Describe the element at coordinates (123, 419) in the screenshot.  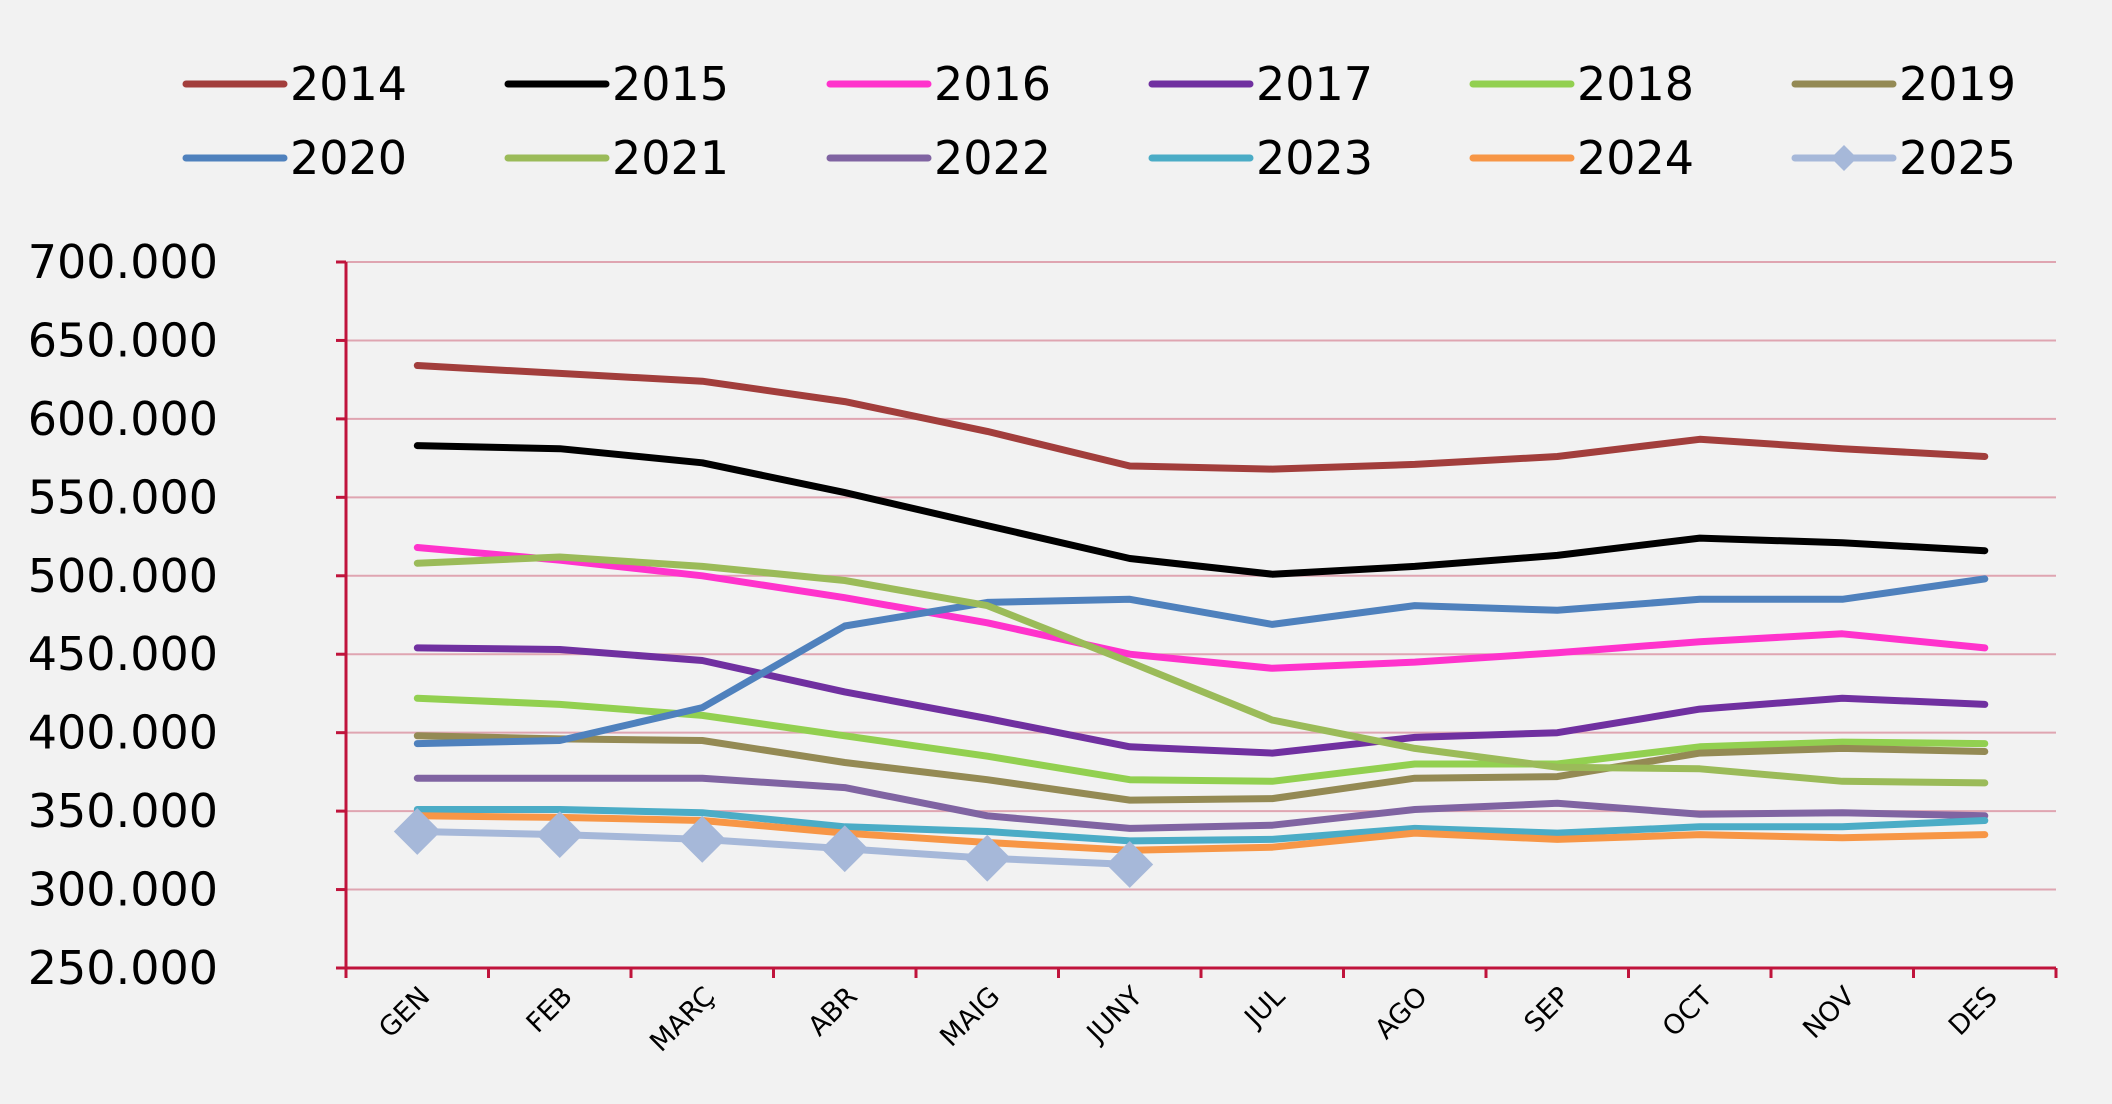
I see `y-tick-label-7: 600.000` at that location.